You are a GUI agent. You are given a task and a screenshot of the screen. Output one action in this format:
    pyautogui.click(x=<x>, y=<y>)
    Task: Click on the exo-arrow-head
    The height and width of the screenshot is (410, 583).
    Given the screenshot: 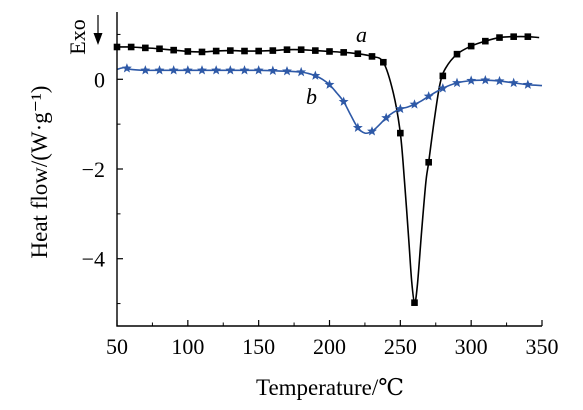 What is the action you would take?
    pyautogui.click(x=98, y=39)
    